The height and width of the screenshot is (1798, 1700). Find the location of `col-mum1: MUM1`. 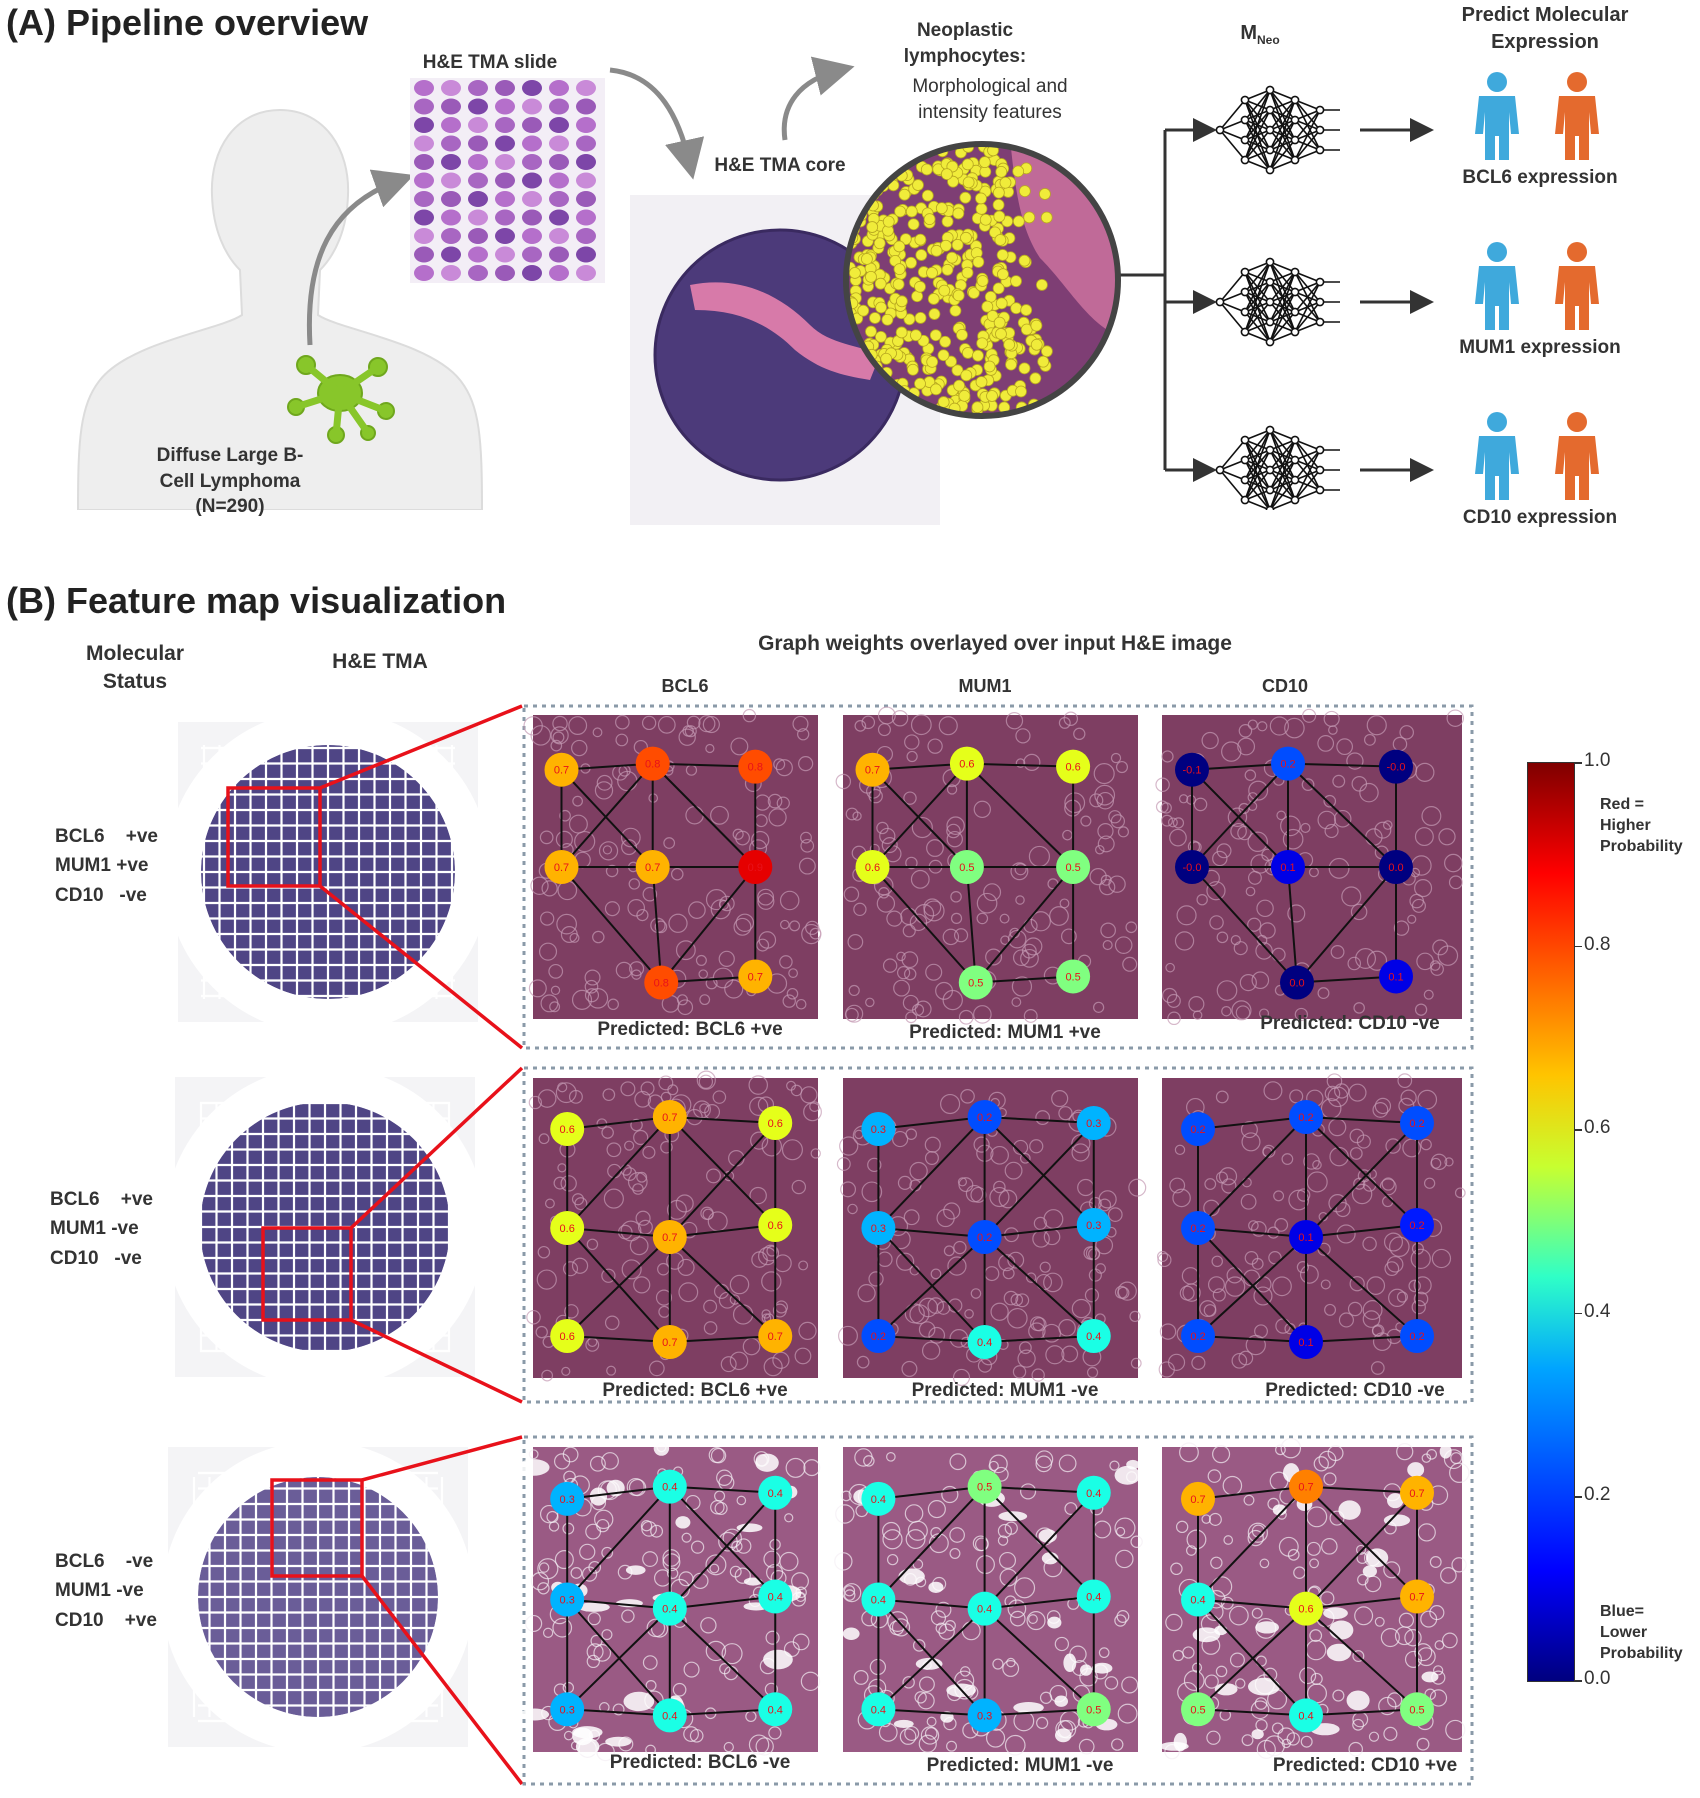

col-mum1: MUM1 is located at coordinates (985, 686).